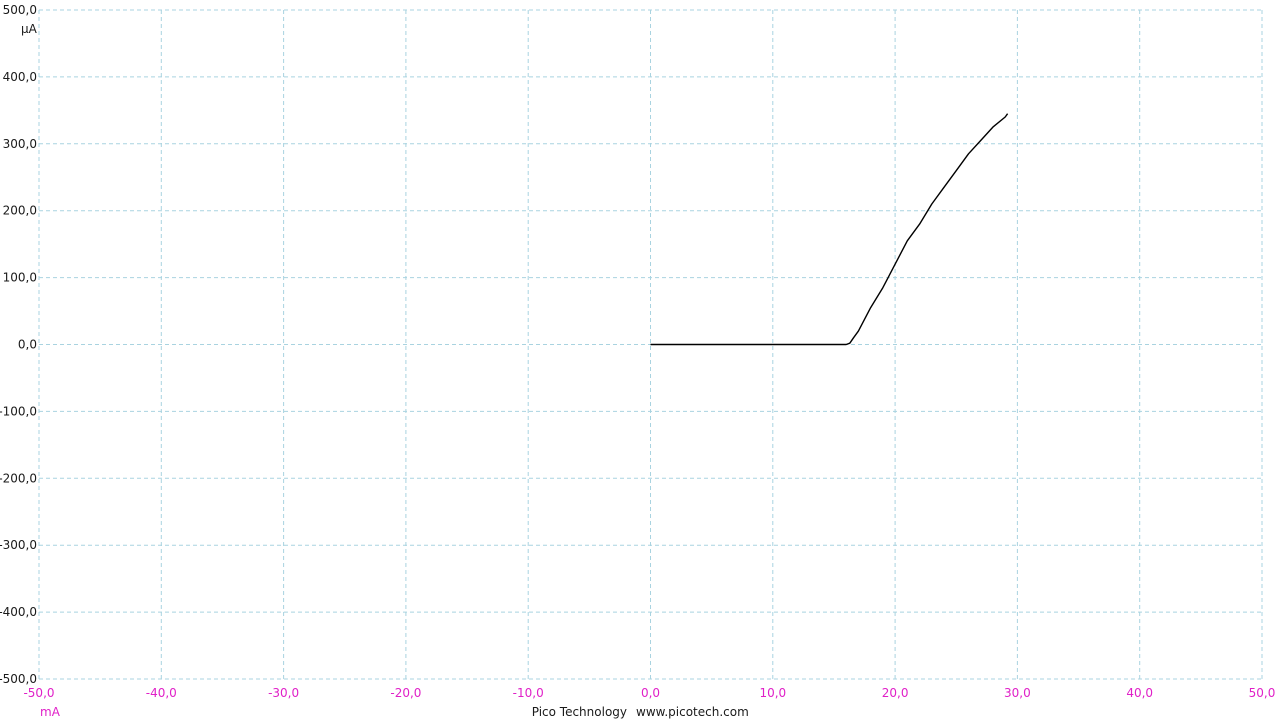 Image resolution: width=1280 pixels, height=720 pixels. I want to click on y-tick-label: 200,0, so click(20, 211).